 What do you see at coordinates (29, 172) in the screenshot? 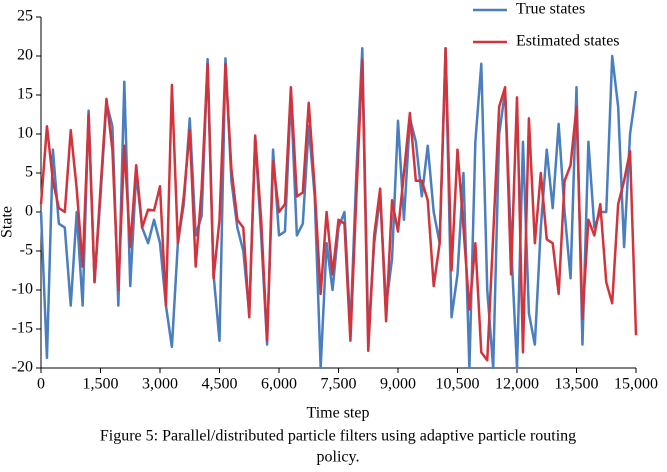
I see `y-tick-label: 5` at bounding box center [29, 172].